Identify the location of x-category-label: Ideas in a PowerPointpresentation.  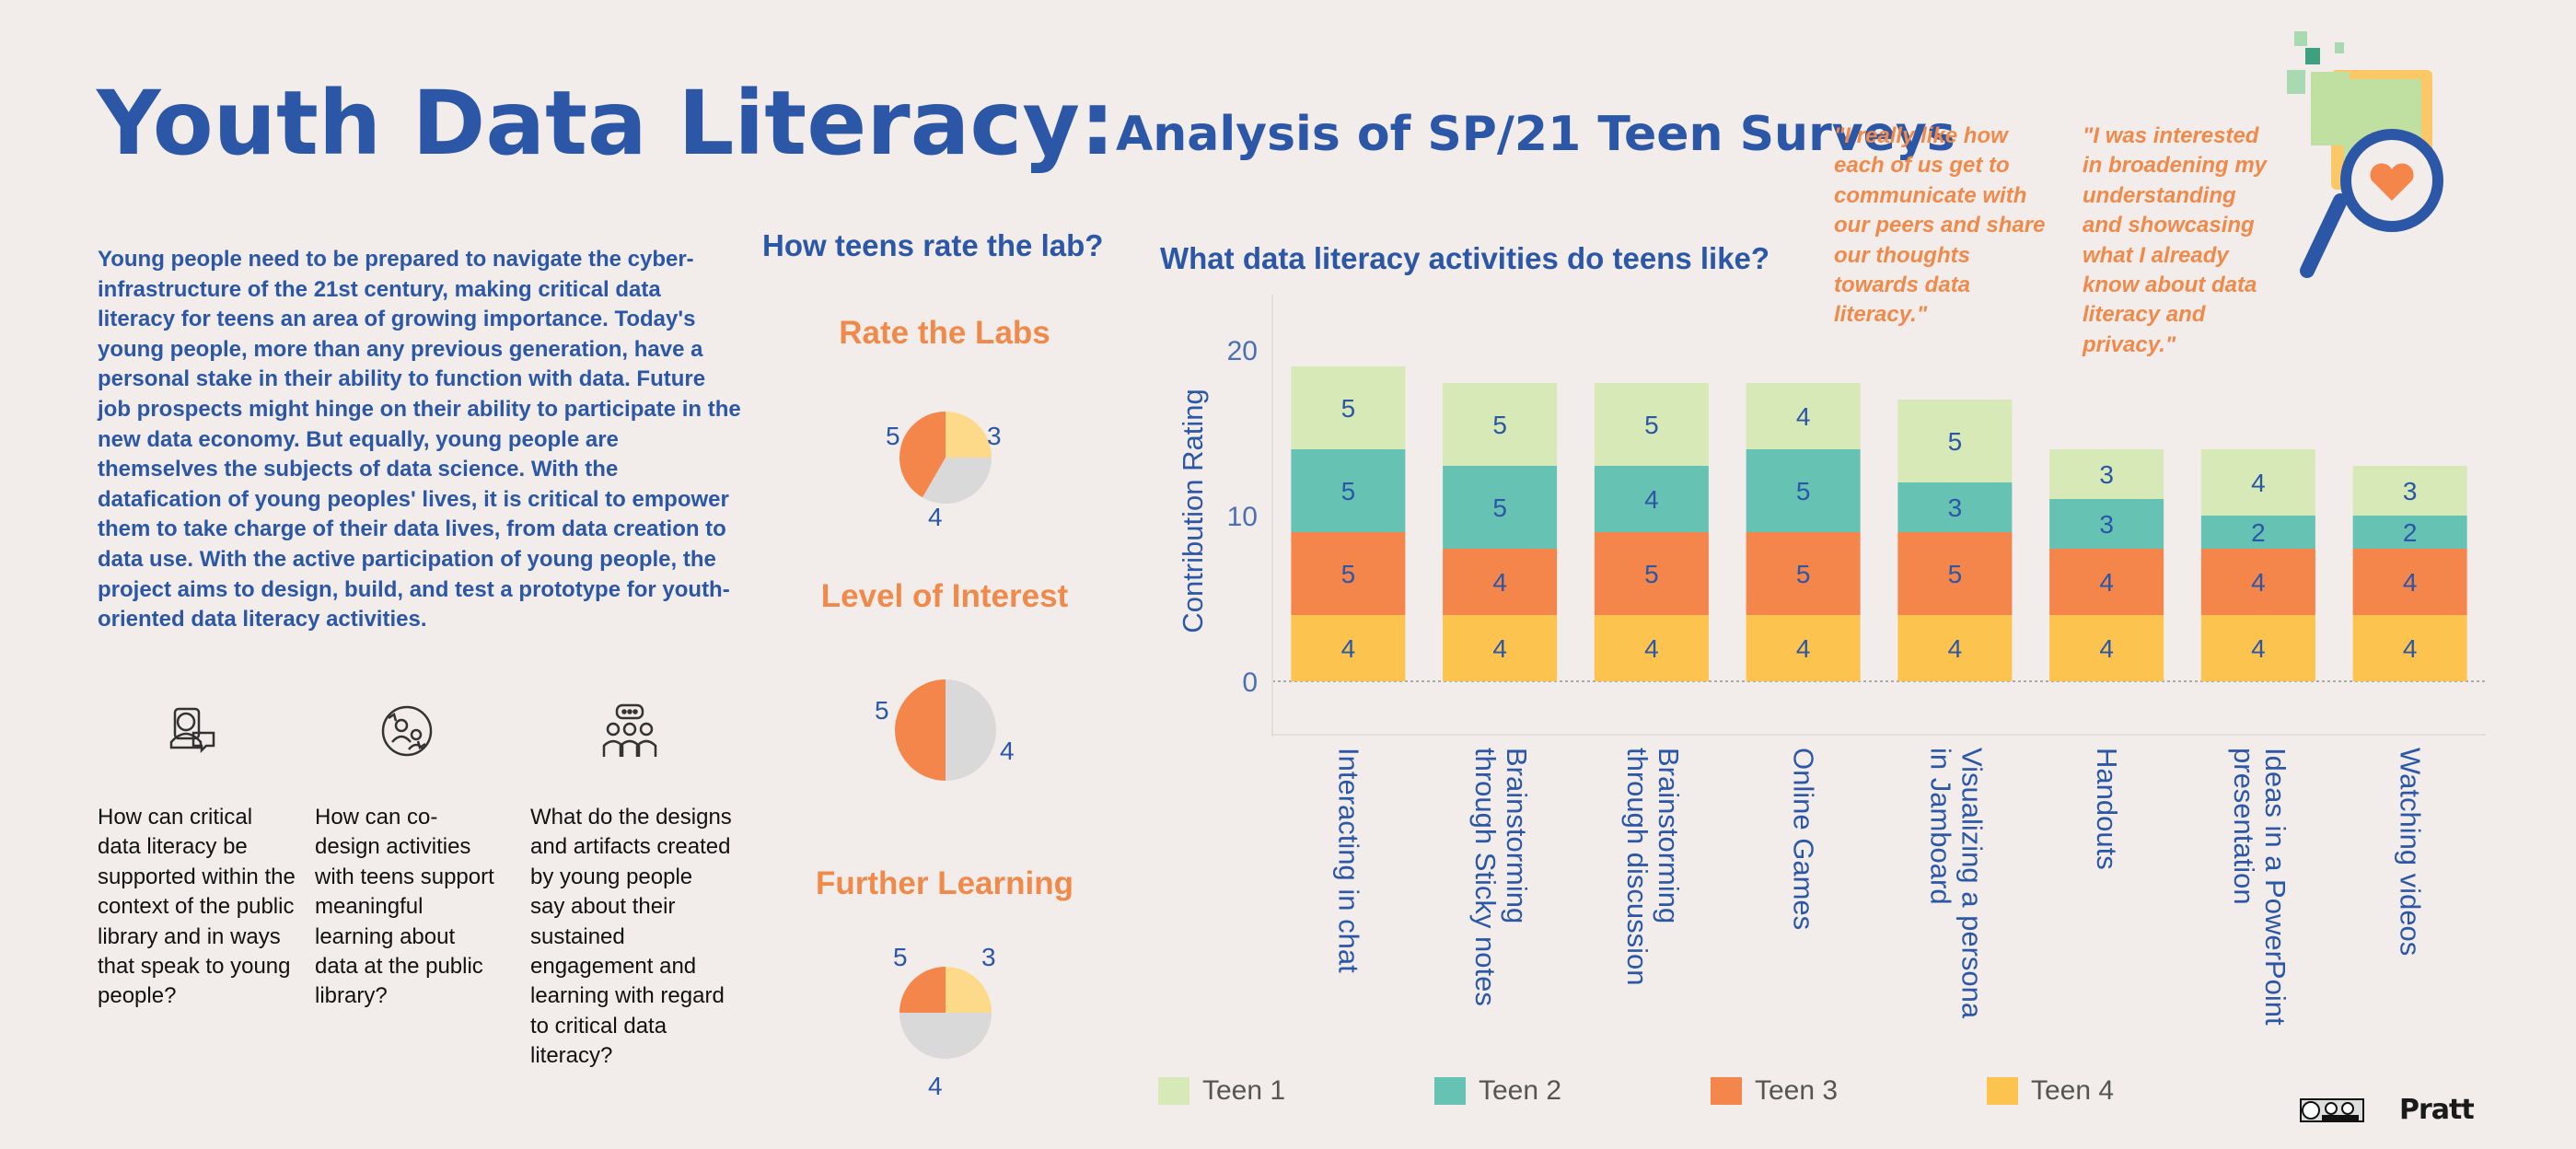
(2260, 887).